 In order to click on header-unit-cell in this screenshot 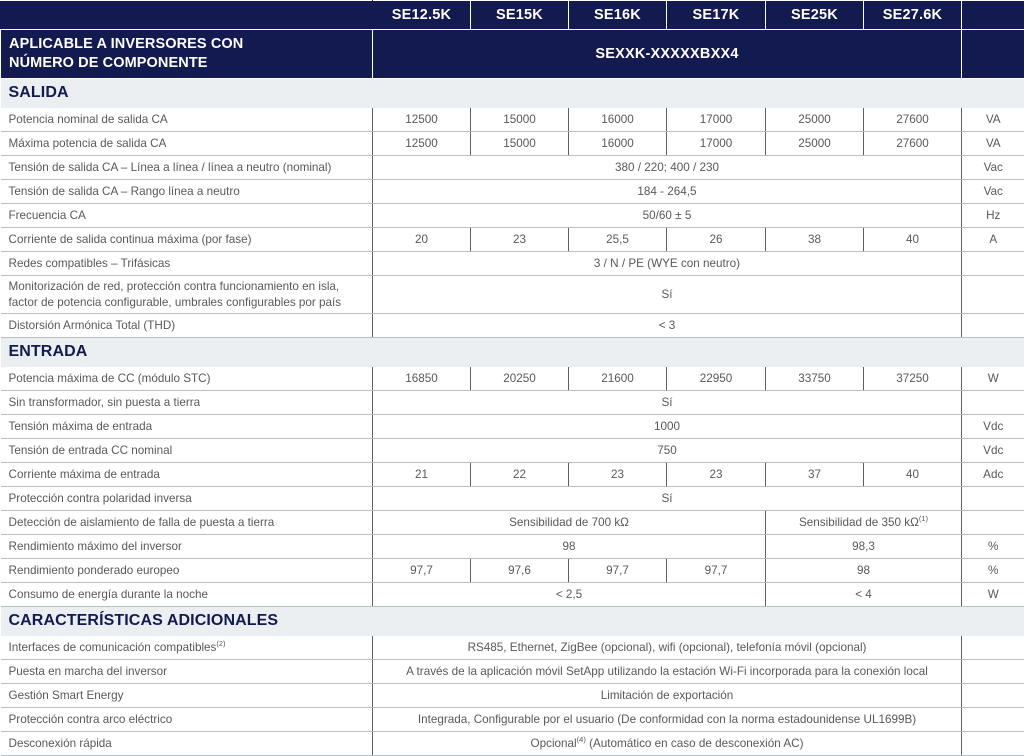, I will do `click(993, 15)`.